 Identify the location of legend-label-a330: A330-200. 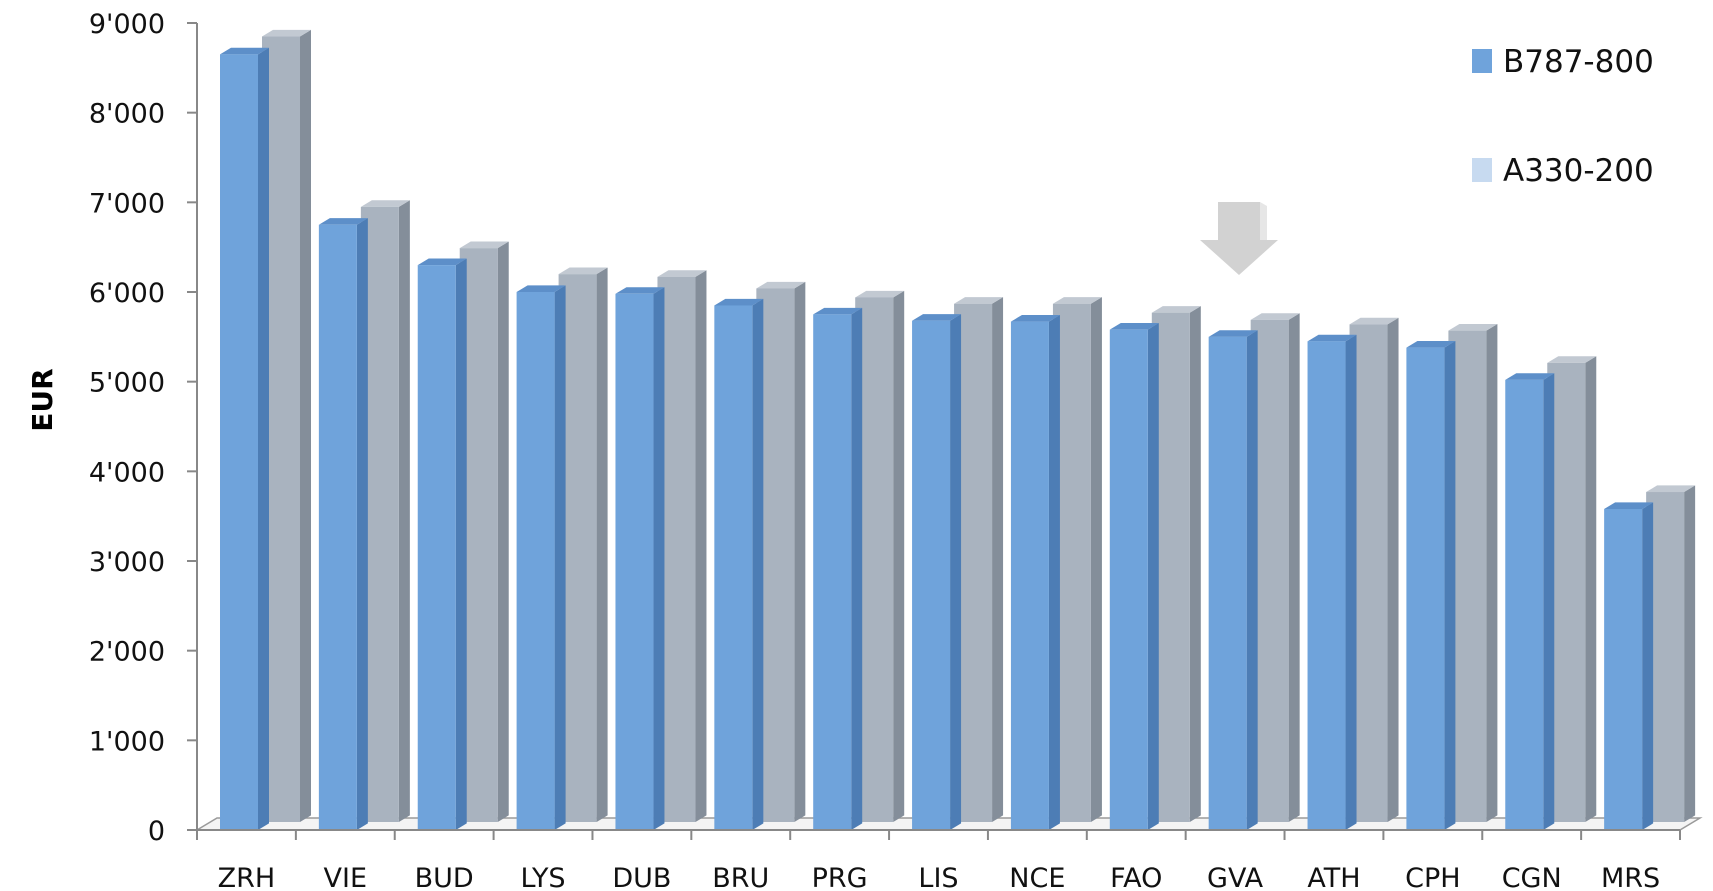
(1578, 171).